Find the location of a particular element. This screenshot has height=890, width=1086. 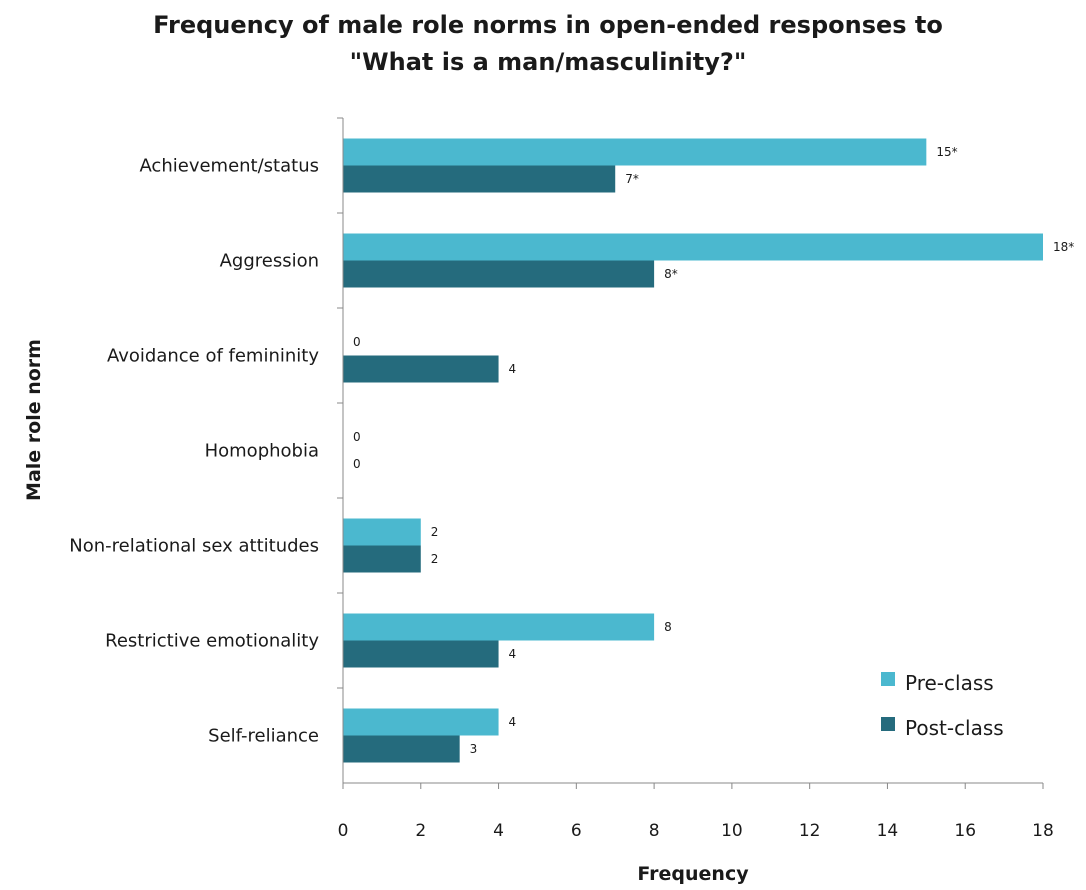

legend-swatch-post-class is located at coordinates (888, 724).